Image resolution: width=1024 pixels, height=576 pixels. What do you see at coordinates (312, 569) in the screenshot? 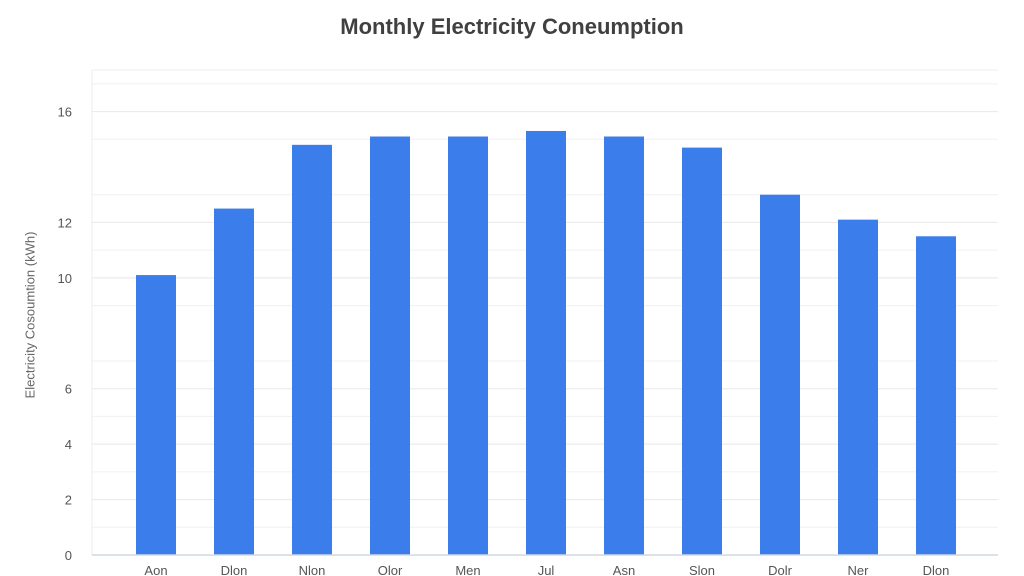
I see `x-tick-label: Nlon` at bounding box center [312, 569].